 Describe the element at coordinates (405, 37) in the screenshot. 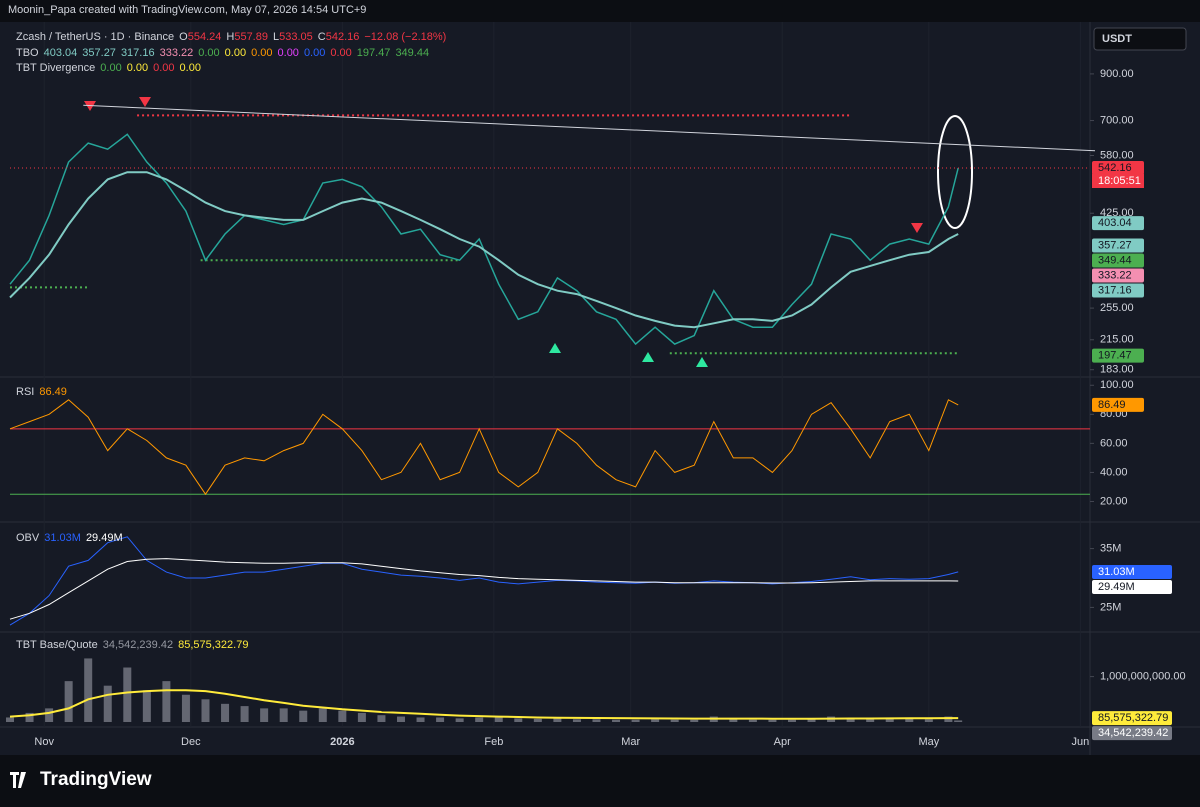

I see `change: −12.08 (−2.18%)` at that location.